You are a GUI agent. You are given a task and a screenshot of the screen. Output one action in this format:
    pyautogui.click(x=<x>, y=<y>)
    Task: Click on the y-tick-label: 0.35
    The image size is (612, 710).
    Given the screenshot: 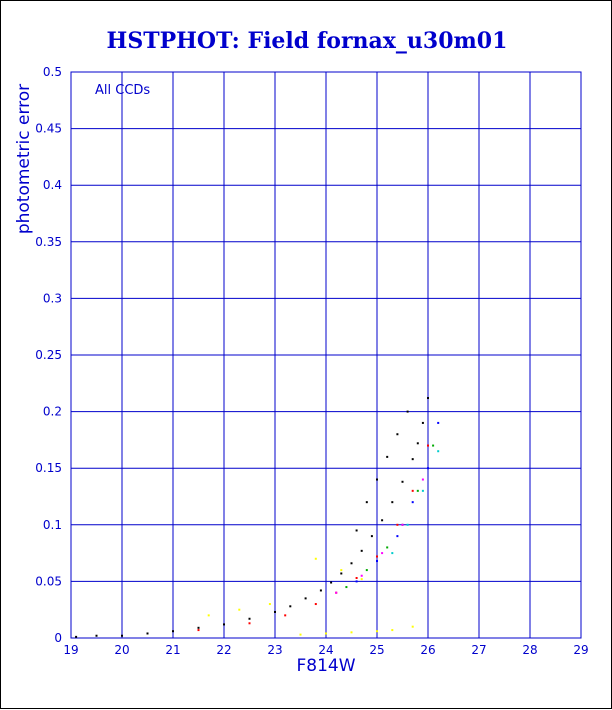 What is the action you would take?
    pyautogui.click(x=48, y=242)
    